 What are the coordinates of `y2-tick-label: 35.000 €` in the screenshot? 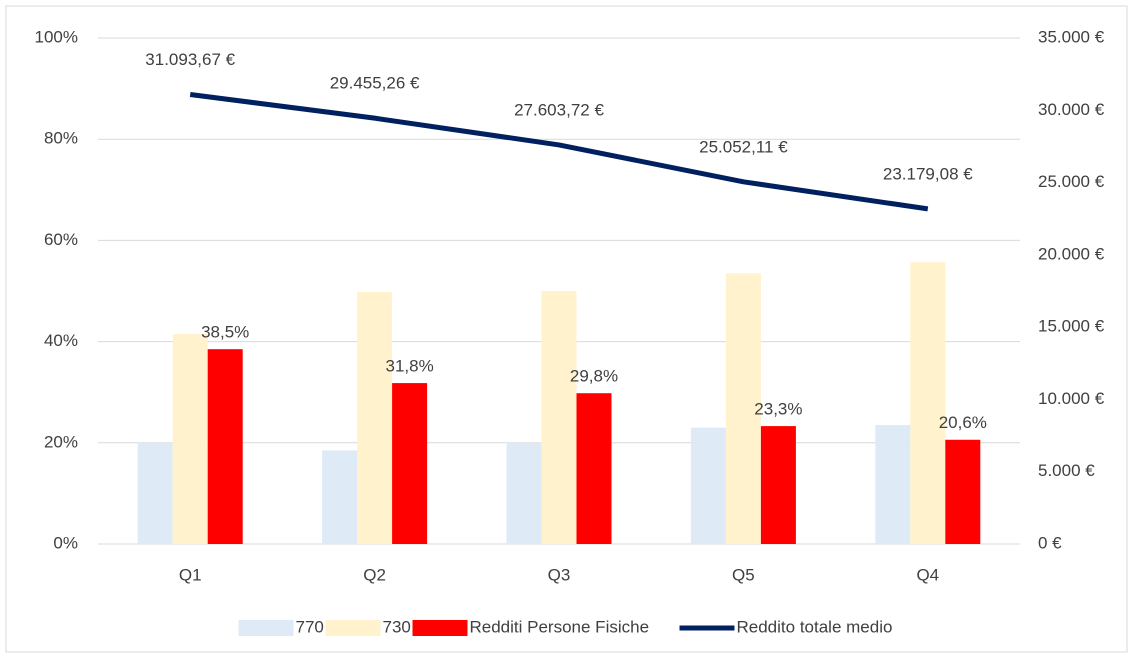 It's located at (1071, 36).